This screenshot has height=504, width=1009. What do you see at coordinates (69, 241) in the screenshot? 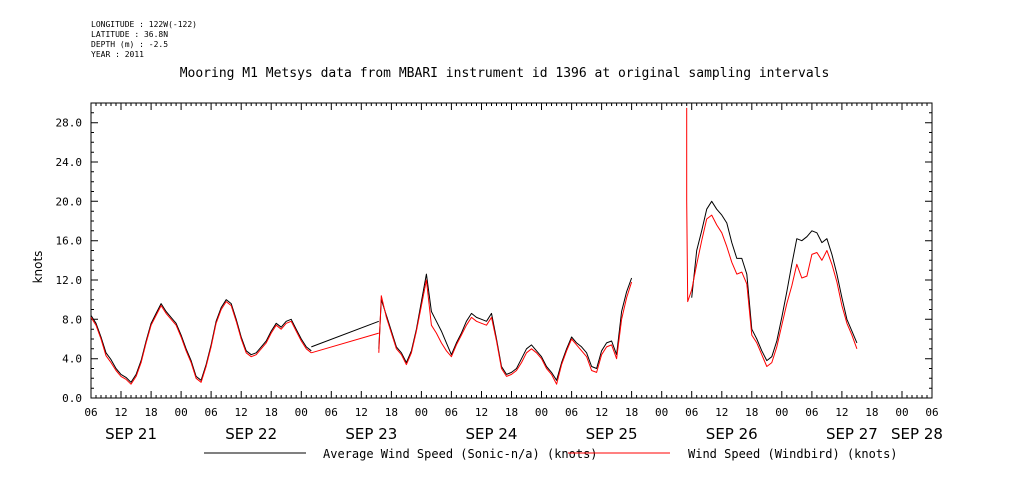
I see `y-tick-label: 16.0` at bounding box center [69, 241].